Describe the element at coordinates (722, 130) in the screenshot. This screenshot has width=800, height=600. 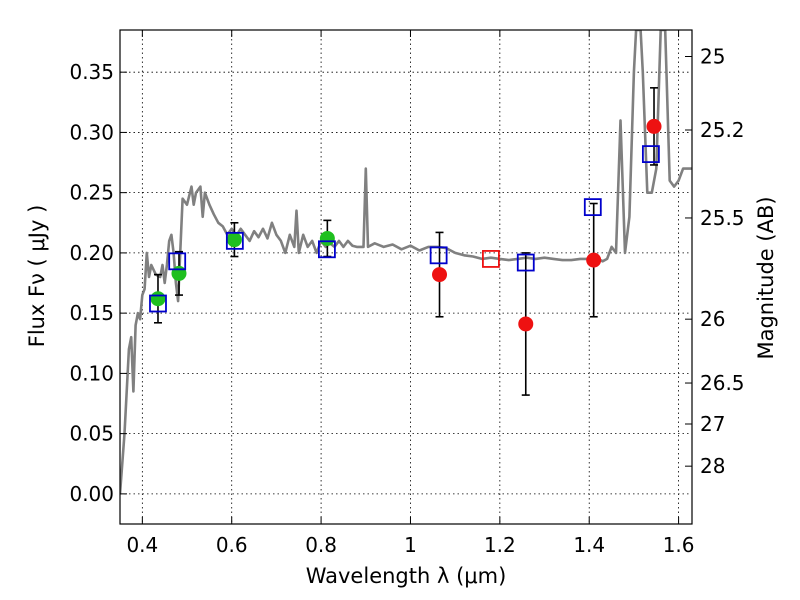
I see `y2-tick-label: 25.2` at that location.